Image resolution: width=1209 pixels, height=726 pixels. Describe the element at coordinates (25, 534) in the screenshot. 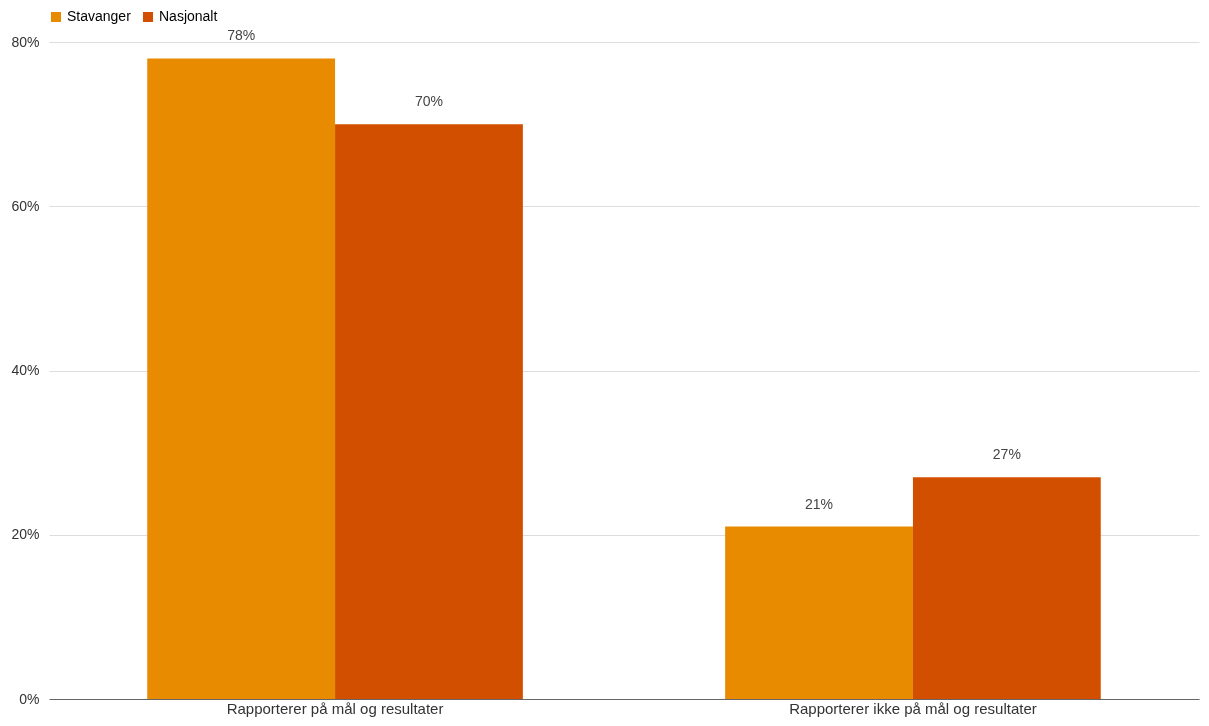

I see `y-tick-label: 20%` at that location.